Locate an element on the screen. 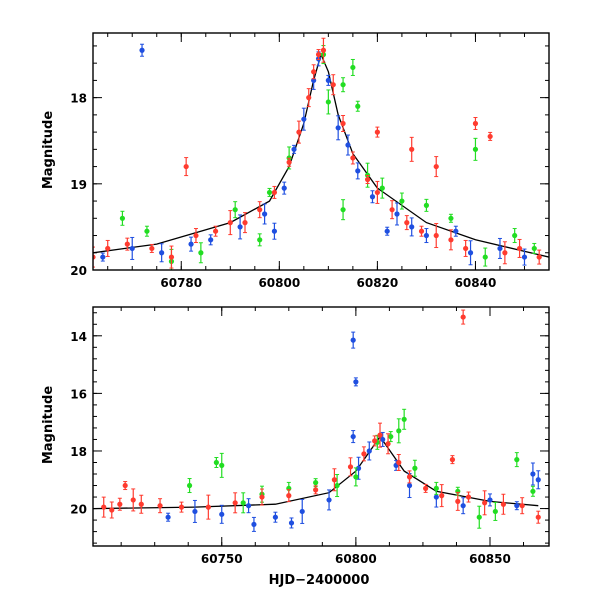 This screenshot has height=600, width=600. x-axis-label: HJD−2400000 is located at coordinates (319, 580).